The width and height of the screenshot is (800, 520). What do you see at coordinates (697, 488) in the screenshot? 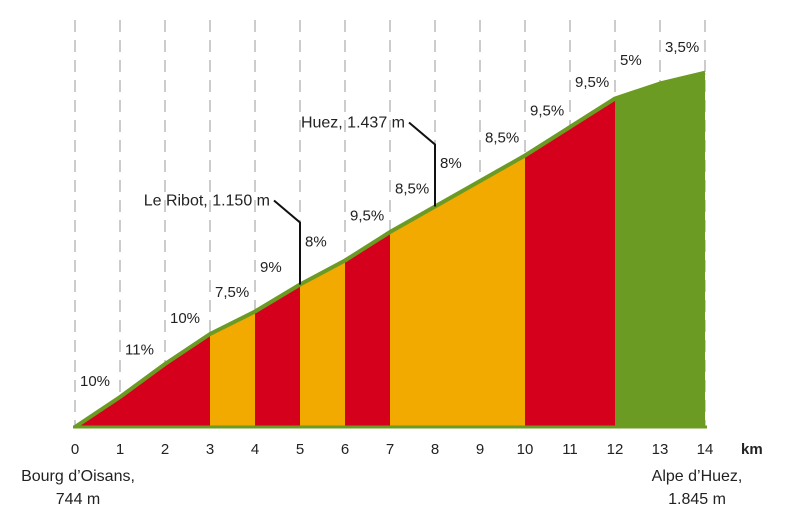
I see `finish-label: Alpe d’Huez, 1.845 m` at bounding box center [697, 488].